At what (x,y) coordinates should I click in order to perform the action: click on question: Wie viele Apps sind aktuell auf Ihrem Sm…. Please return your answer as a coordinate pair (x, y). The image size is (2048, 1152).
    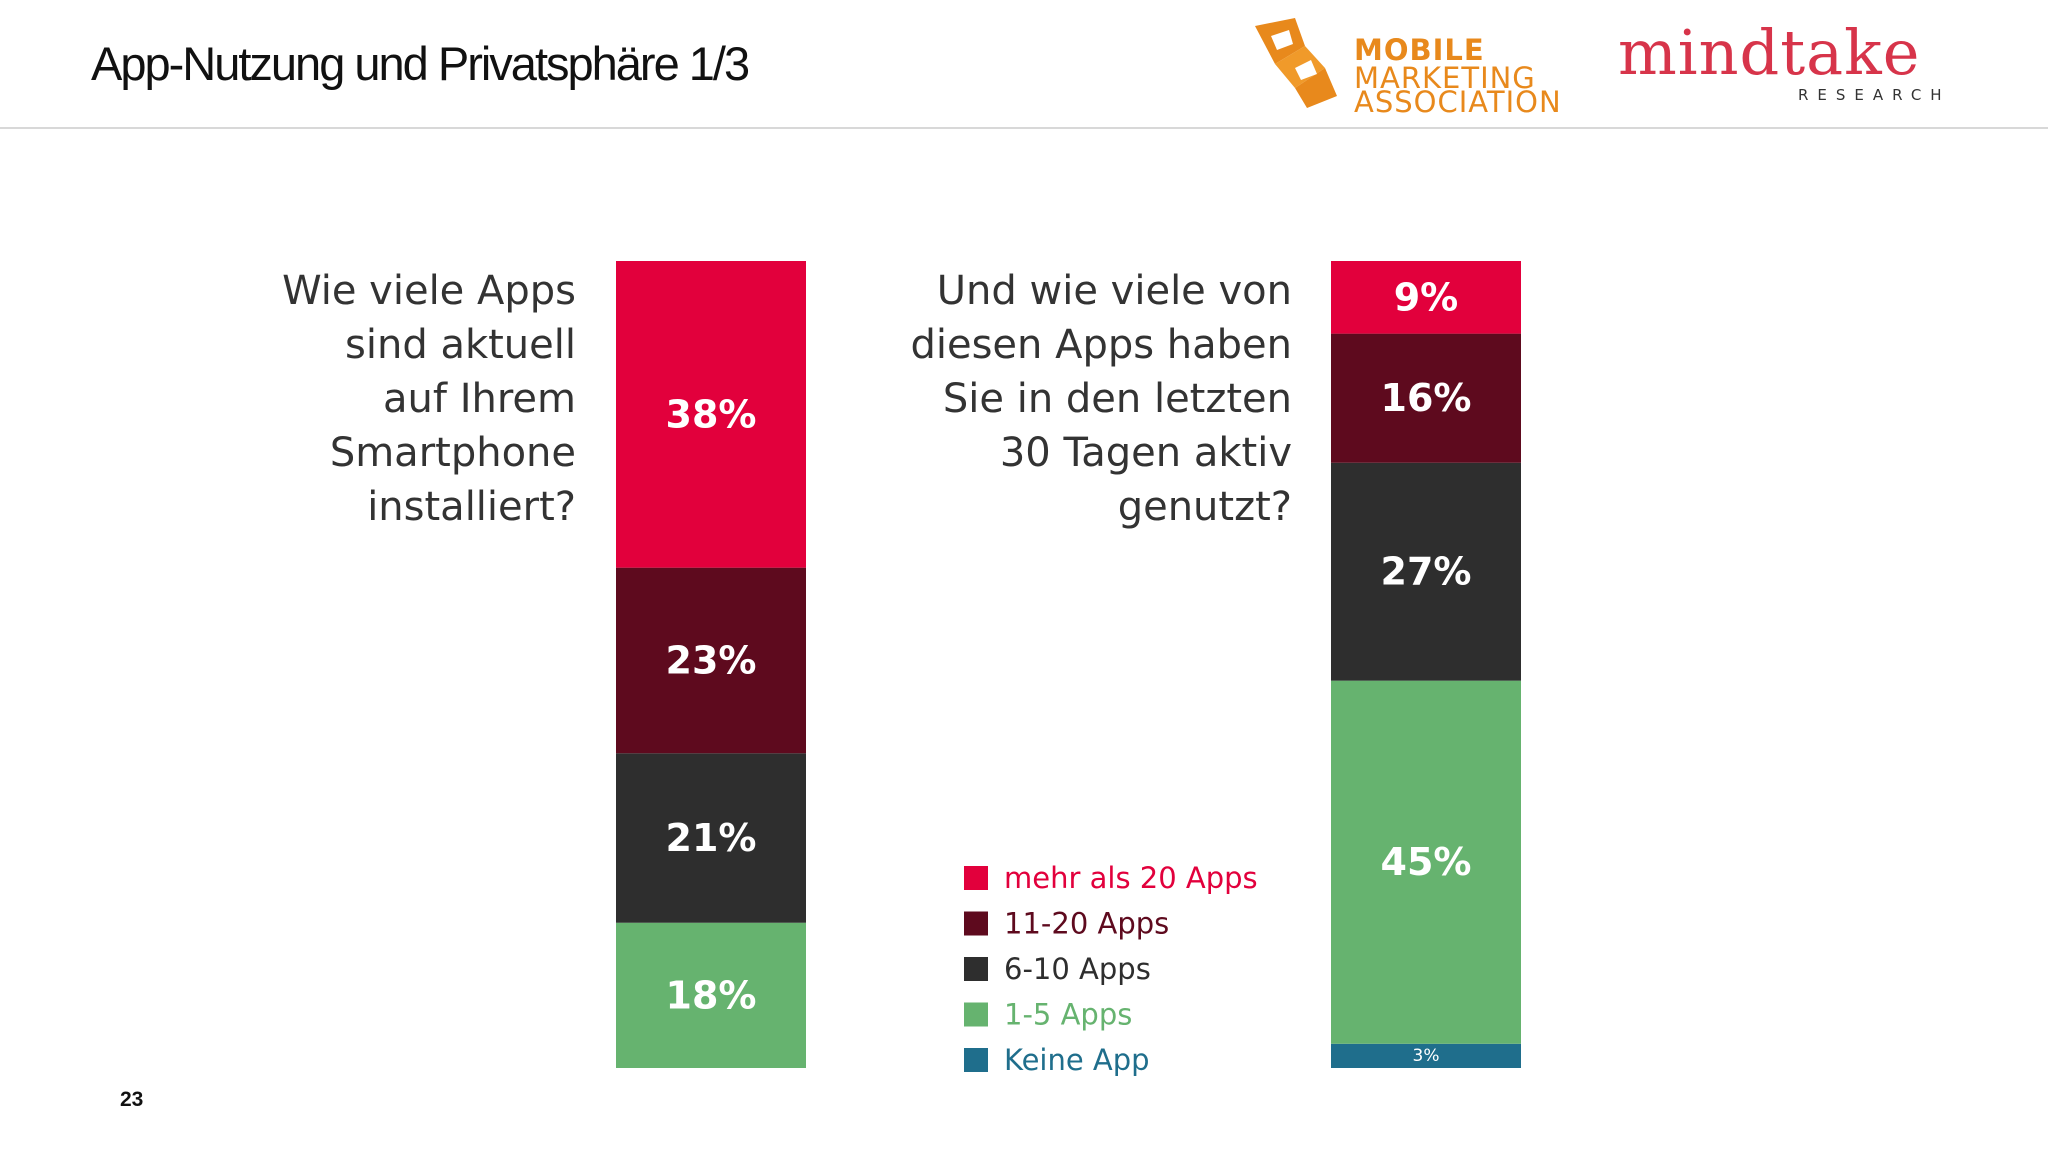
    Looking at the image, I should click on (429, 399).